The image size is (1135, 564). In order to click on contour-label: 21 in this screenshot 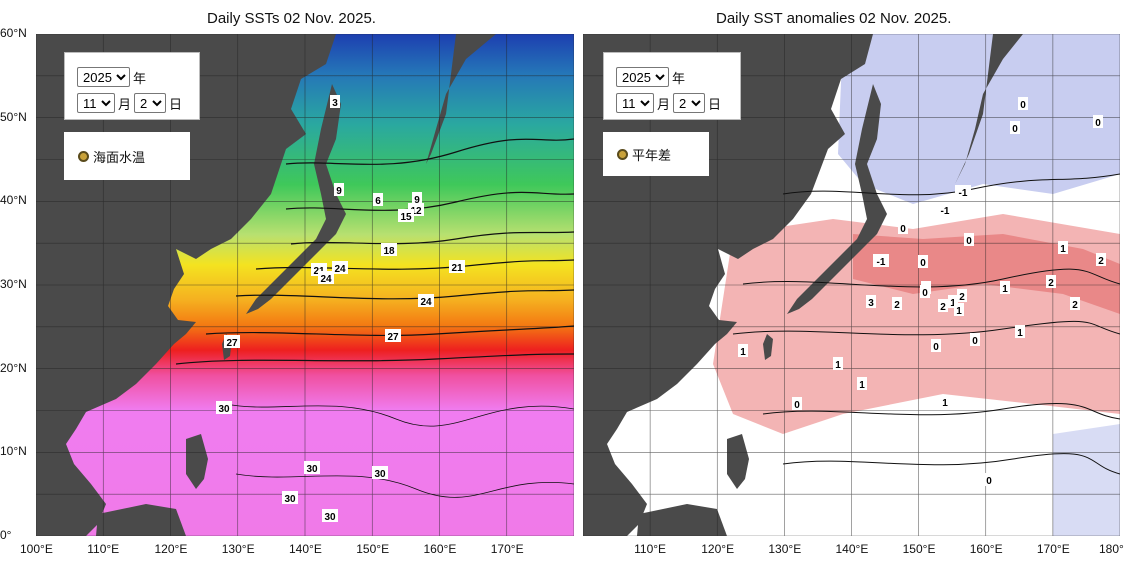, I will do `click(457, 267)`.